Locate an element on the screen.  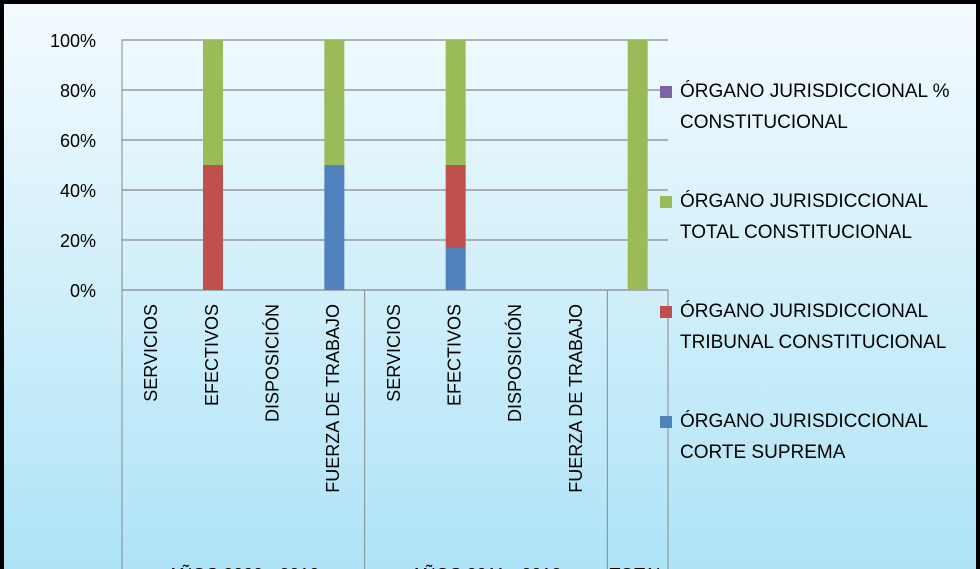
group-label: TOTAL is located at coordinates (637, 567).